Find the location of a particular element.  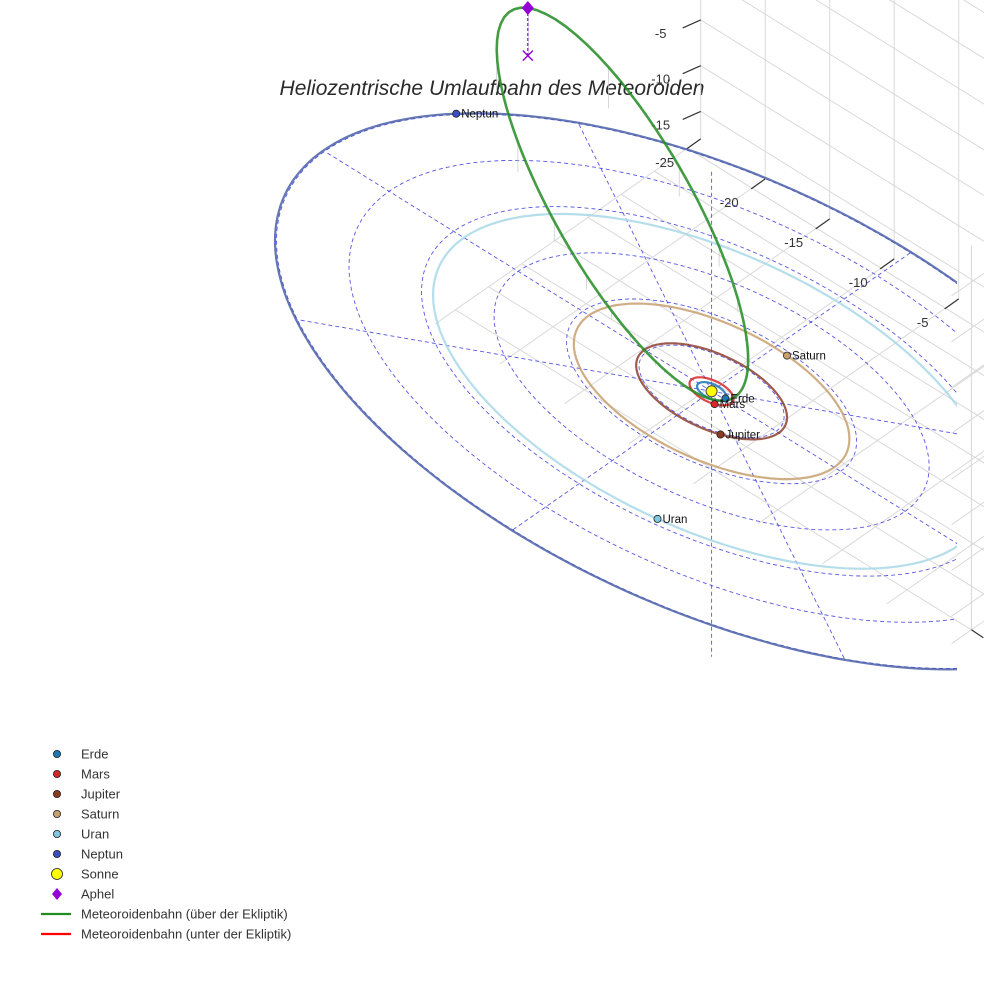

legend-item: Meteoroidenbahn (über der Ekliptik) is located at coordinates (164, 914).